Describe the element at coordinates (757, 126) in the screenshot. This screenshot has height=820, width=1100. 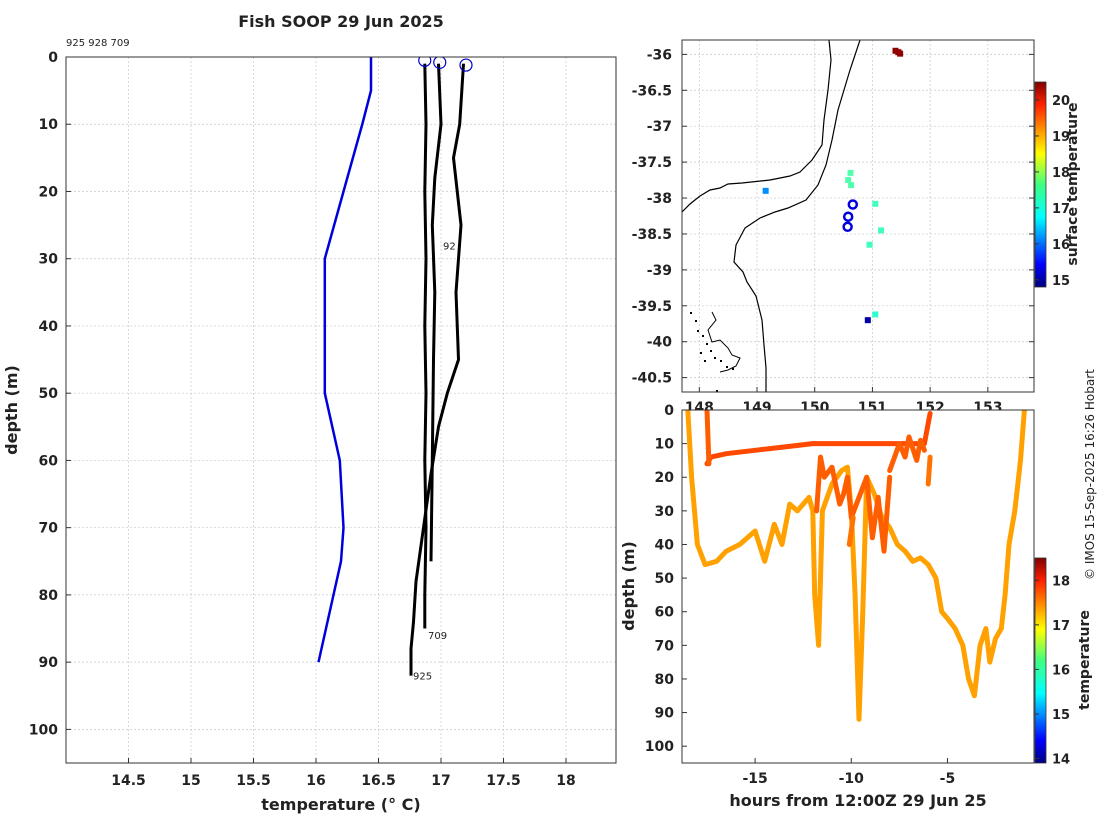
I see `coastline` at that location.